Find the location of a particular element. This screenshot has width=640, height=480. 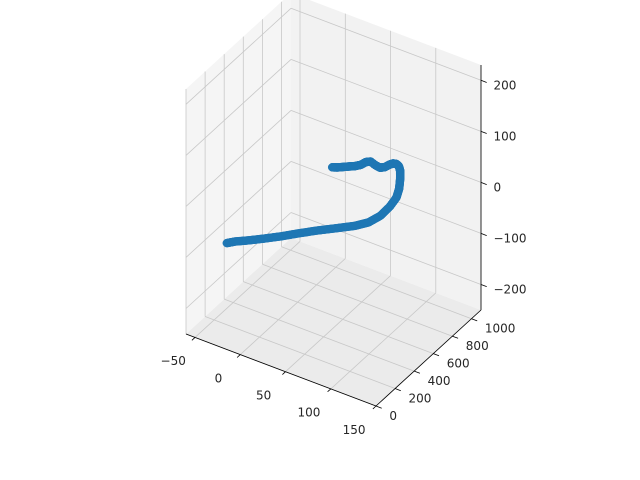

z-tick-label: 100 is located at coordinates (505, 137).